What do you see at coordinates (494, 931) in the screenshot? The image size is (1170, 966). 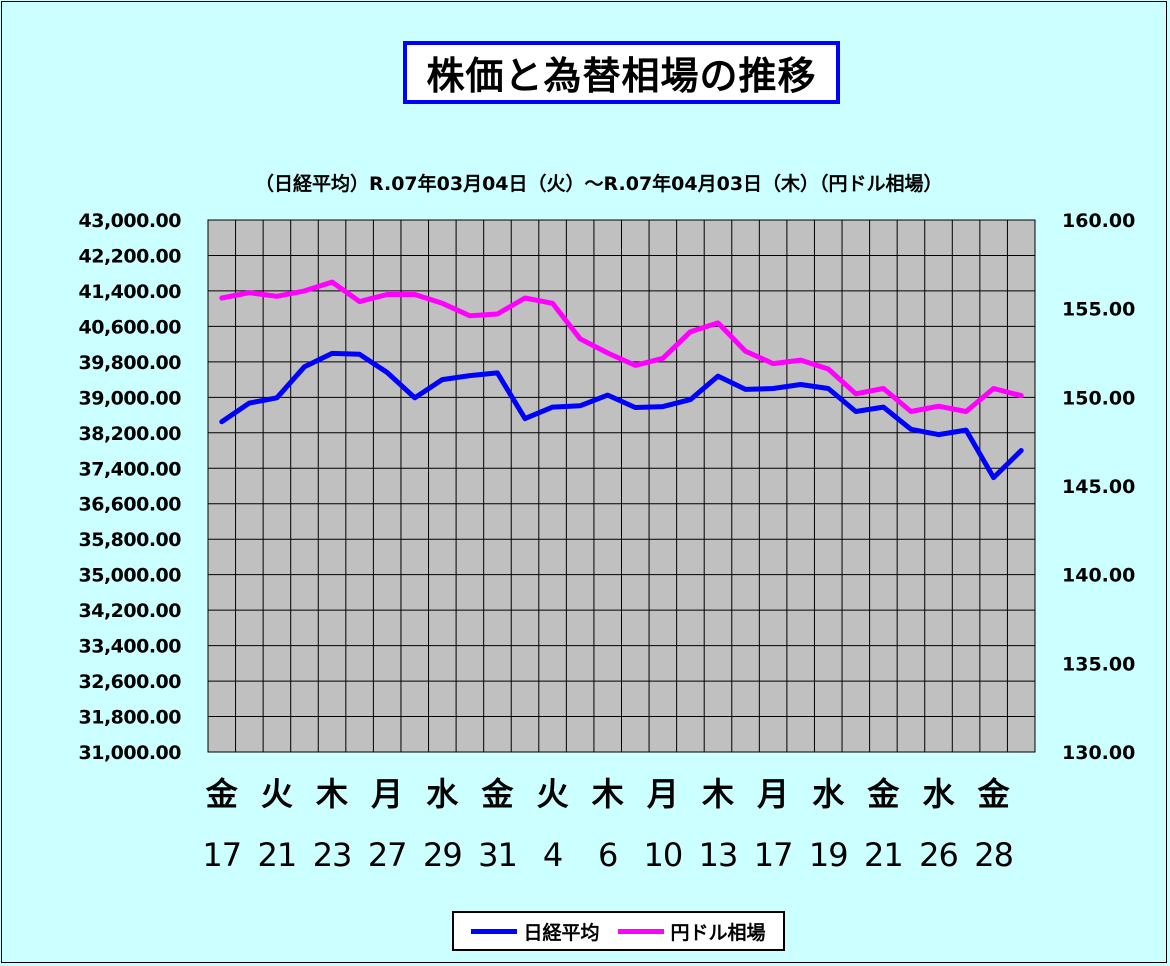 I see `legend-swatch-nikkei` at bounding box center [494, 931].